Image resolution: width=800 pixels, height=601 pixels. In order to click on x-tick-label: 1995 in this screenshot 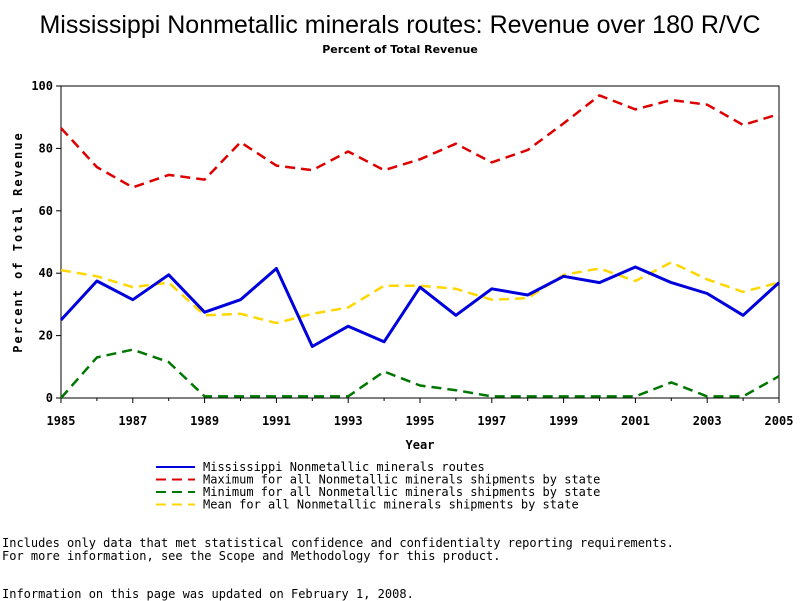, I will do `click(420, 421)`.